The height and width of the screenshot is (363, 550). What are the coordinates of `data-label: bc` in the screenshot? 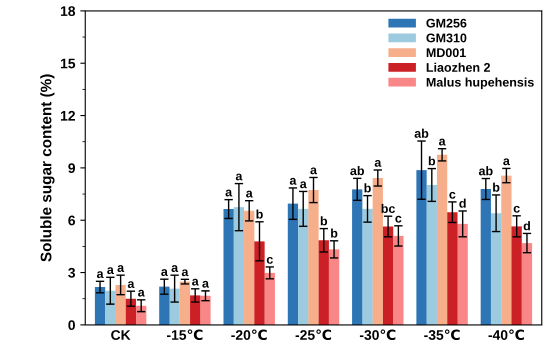 It's located at (389, 209).